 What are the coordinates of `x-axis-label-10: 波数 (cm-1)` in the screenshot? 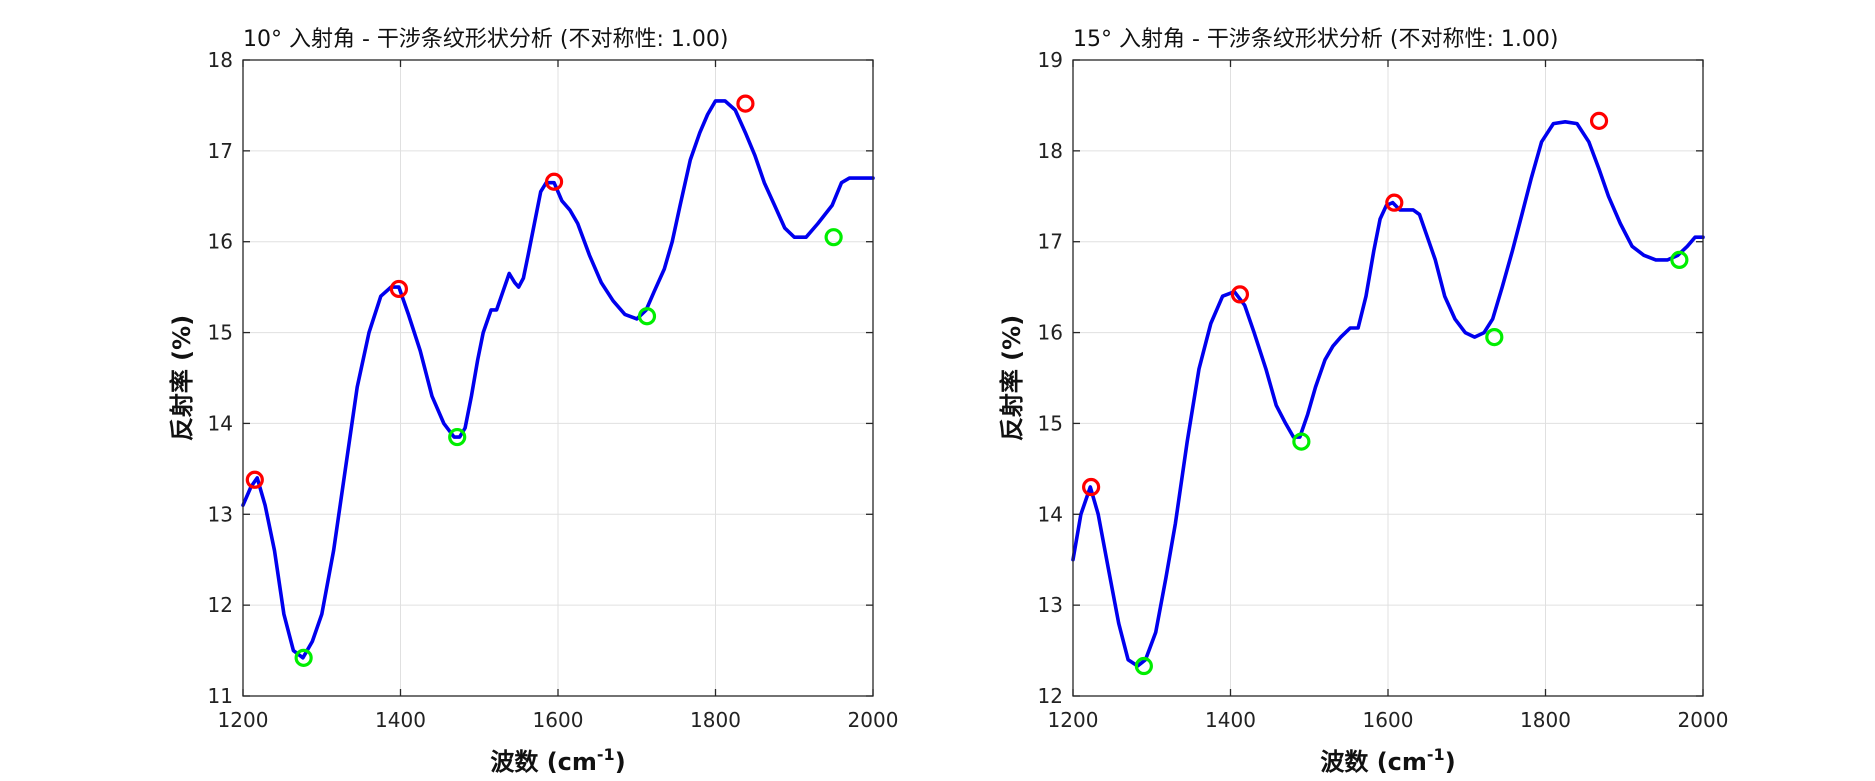 It's located at (557, 760).